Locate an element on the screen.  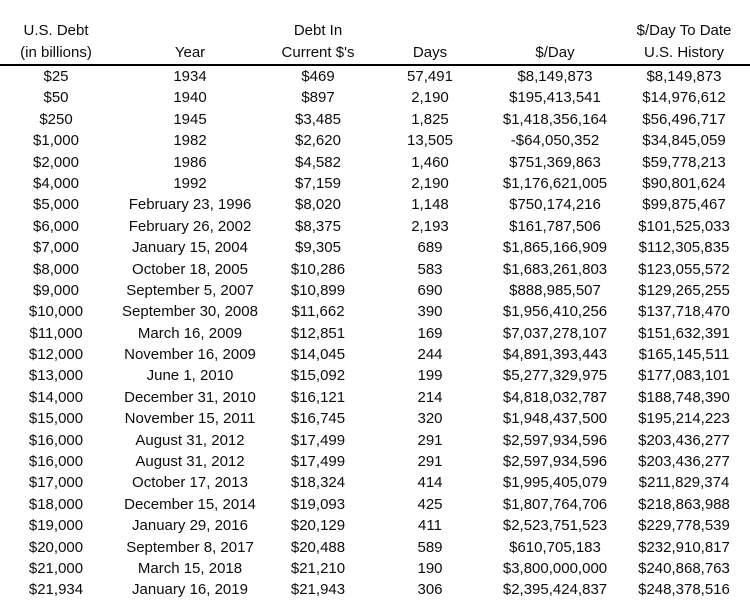
table-cell: December 31, 2010 is located at coordinates (190, 397).